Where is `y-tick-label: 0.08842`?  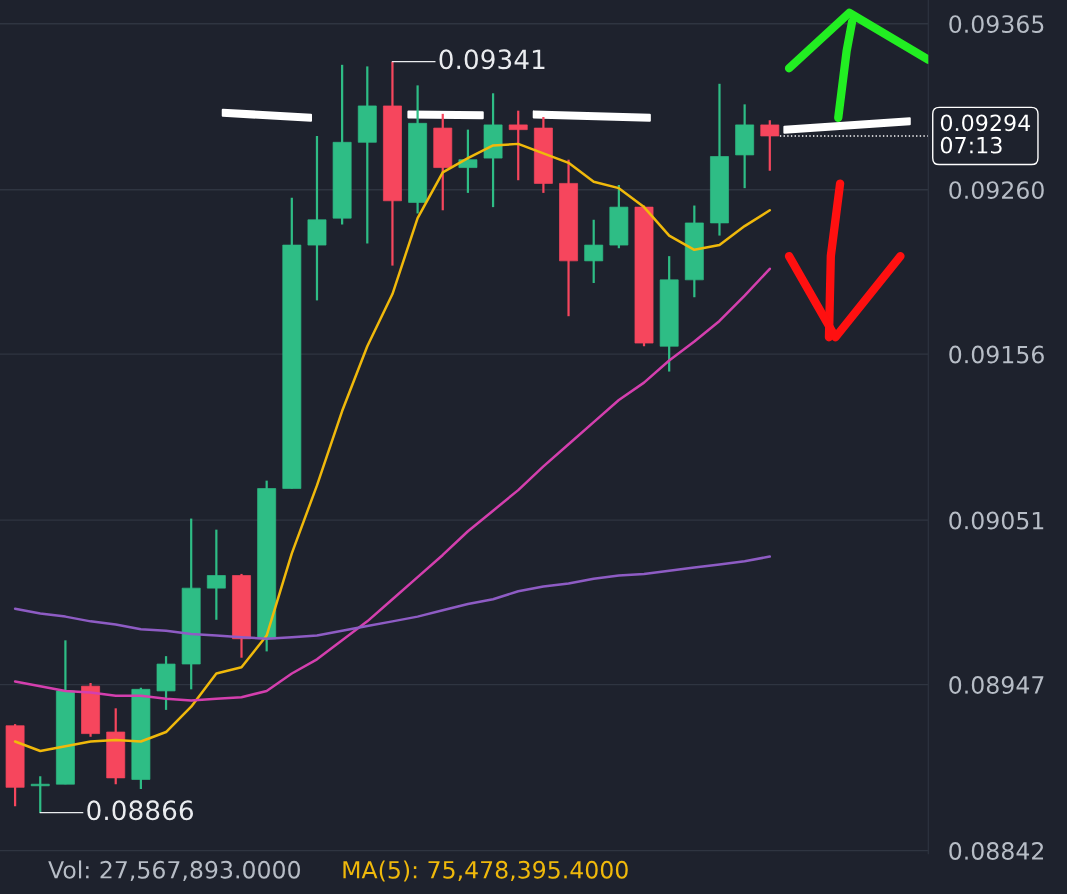 y-tick-label: 0.08842 is located at coordinates (996, 851).